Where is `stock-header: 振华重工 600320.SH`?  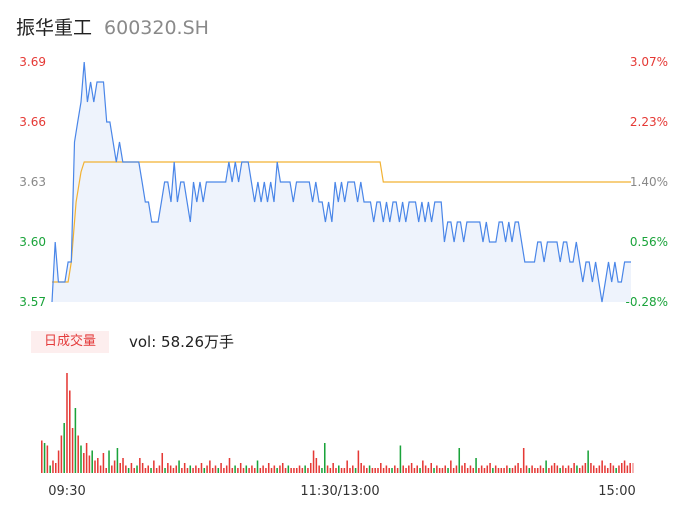
stock-header: 振华重工 600320.SH is located at coordinates (112, 26).